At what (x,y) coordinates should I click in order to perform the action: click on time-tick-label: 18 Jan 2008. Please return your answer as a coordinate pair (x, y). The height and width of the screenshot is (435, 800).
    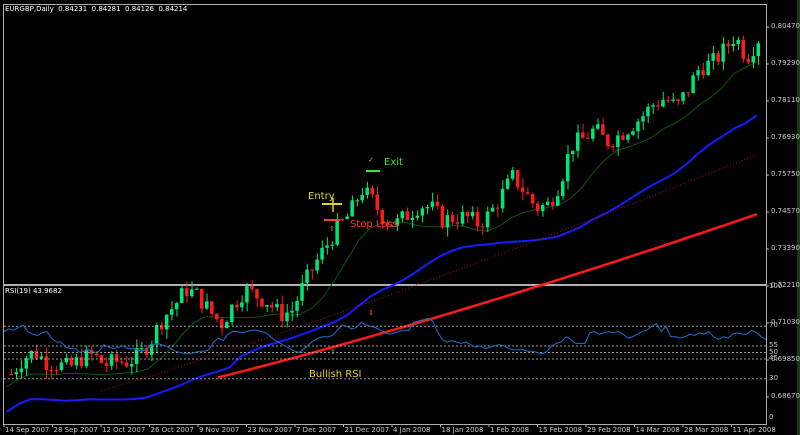
    Looking at the image, I should click on (462, 430).